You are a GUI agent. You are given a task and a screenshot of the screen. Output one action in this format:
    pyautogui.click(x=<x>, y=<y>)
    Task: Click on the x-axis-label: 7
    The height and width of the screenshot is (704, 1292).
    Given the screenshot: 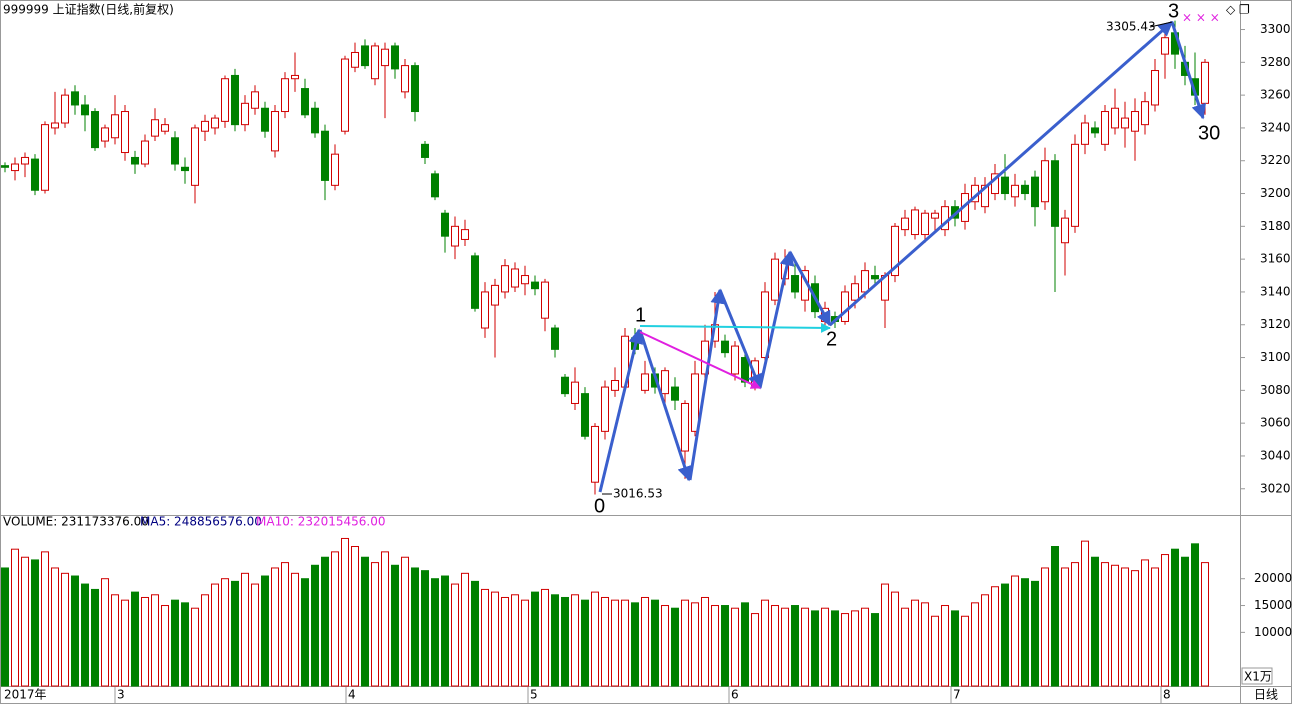 What is the action you would take?
    pyautogui.click(x=957, y=695)
    